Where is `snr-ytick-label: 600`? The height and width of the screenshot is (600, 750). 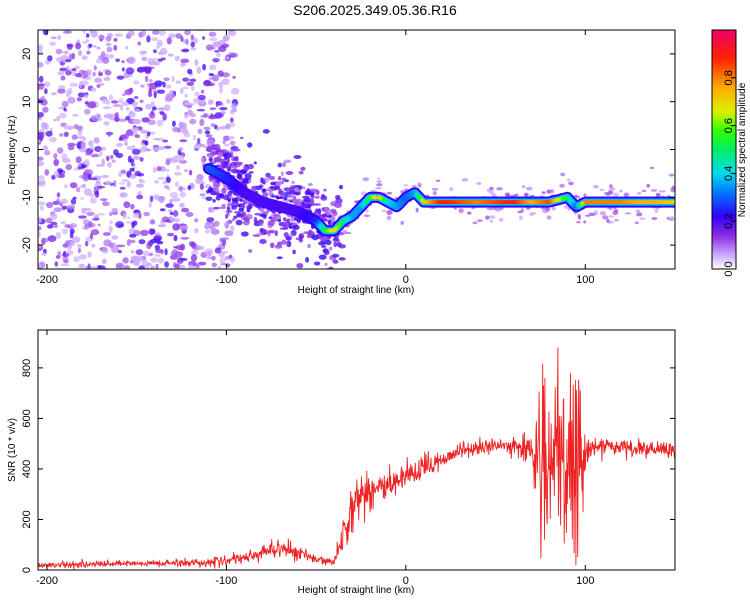 snr-ytick-label: 600 is located at coordinates (27, 418).